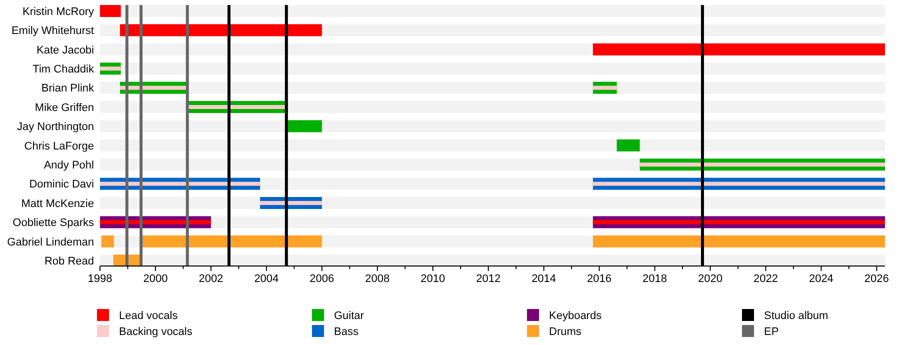  I want to click on legend-label: Guitar, so click(349, 316).